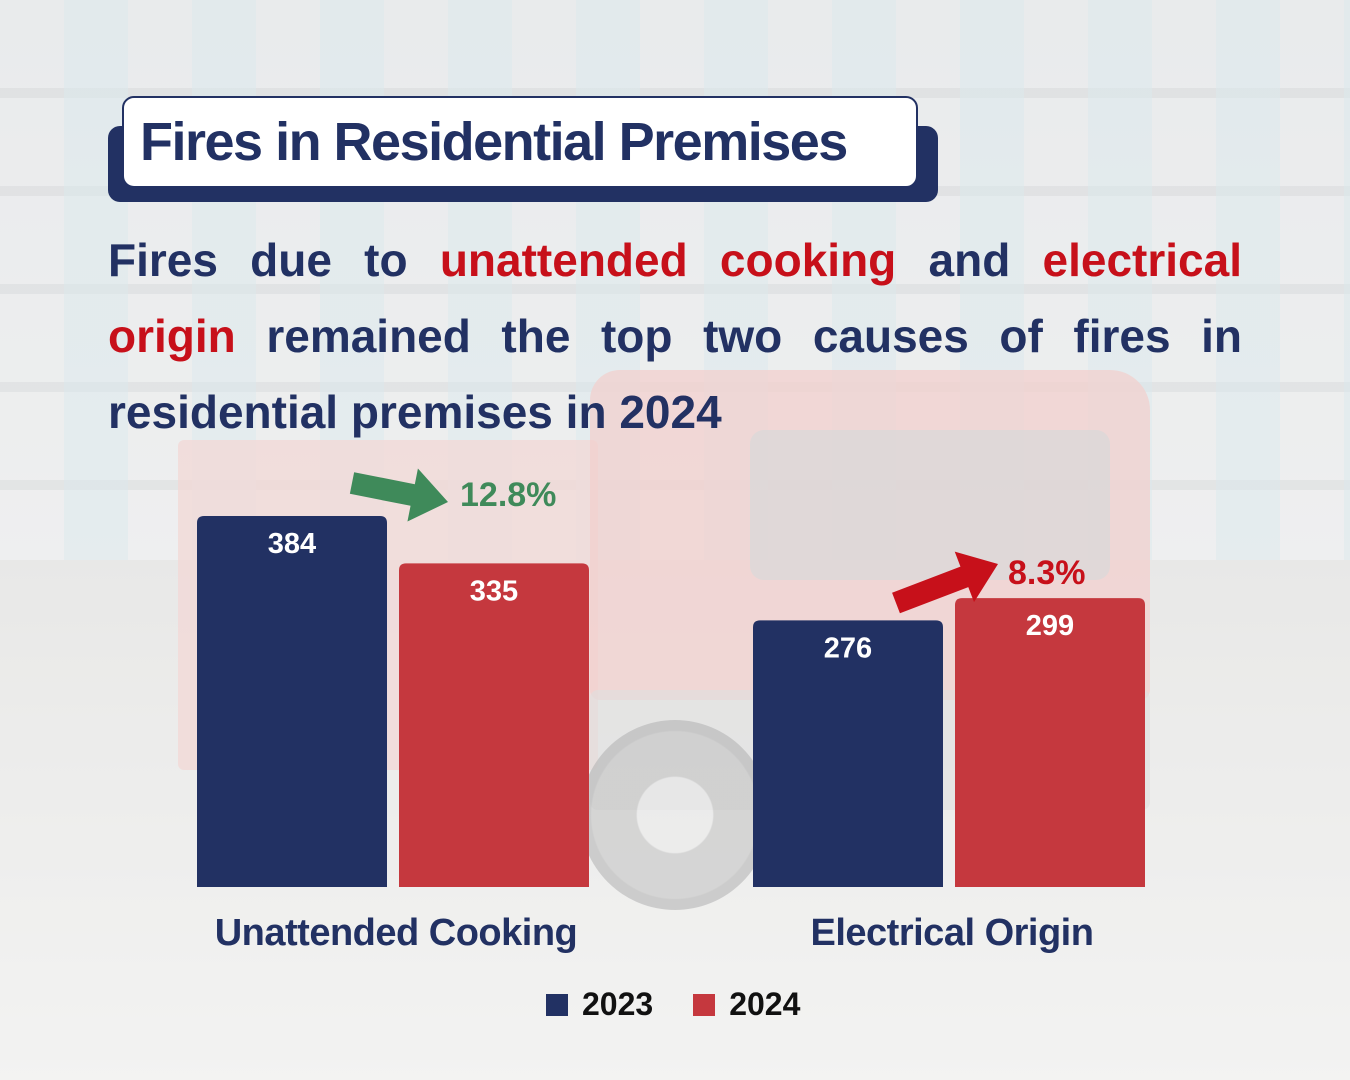  I want to click on bar-electrical-origin-2023, so click(848, 753).